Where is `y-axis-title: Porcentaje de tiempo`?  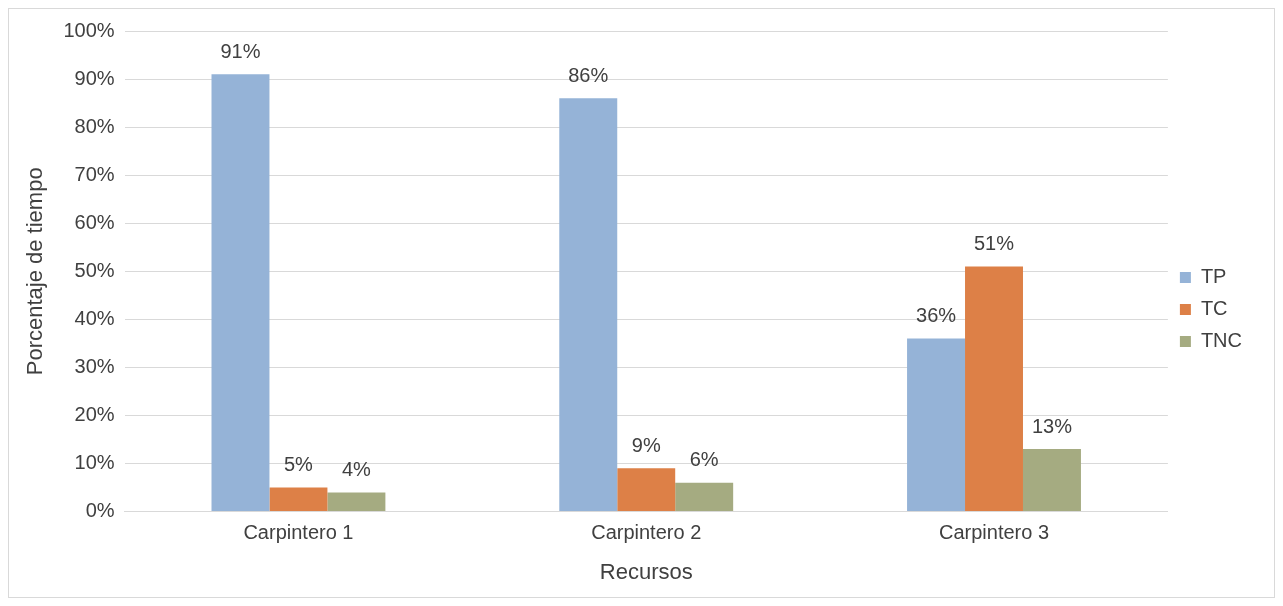
y-axis-title: Porcentaje de tiempo is located at coordinates (35, 271).